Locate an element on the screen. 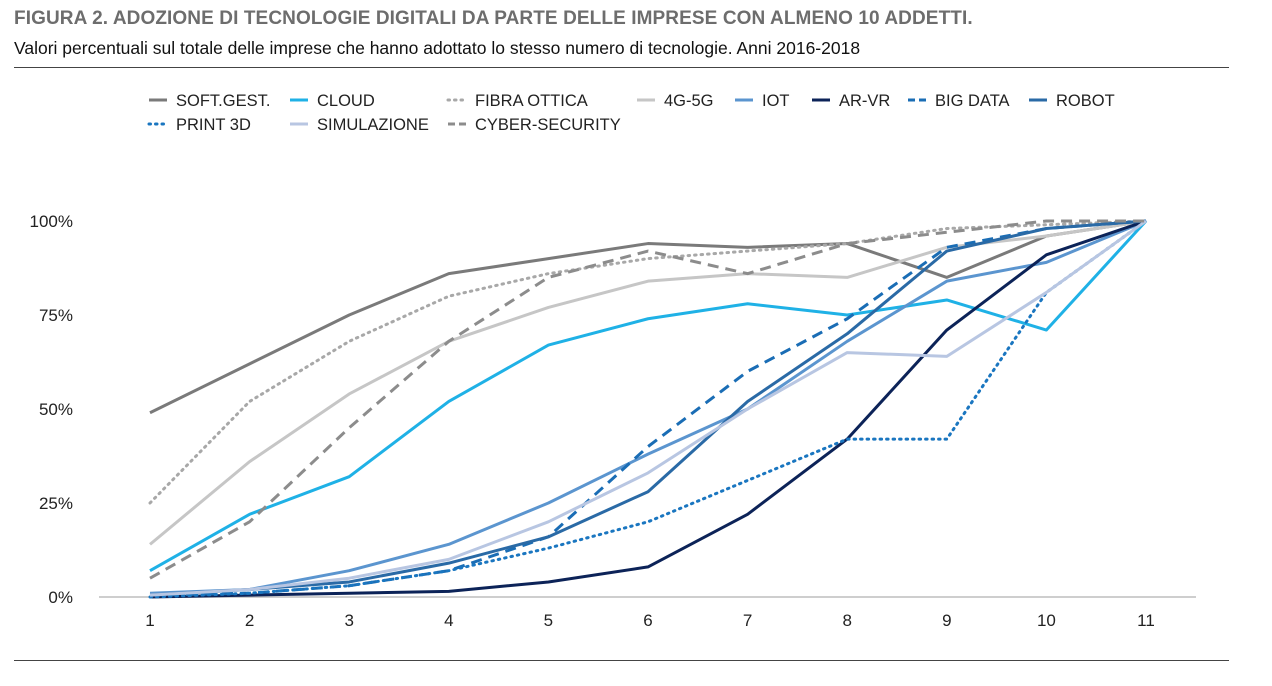 This screenshot has width=1272, height=686. legend-item-cloud: CLOUD is located at coordinates (332, 101).